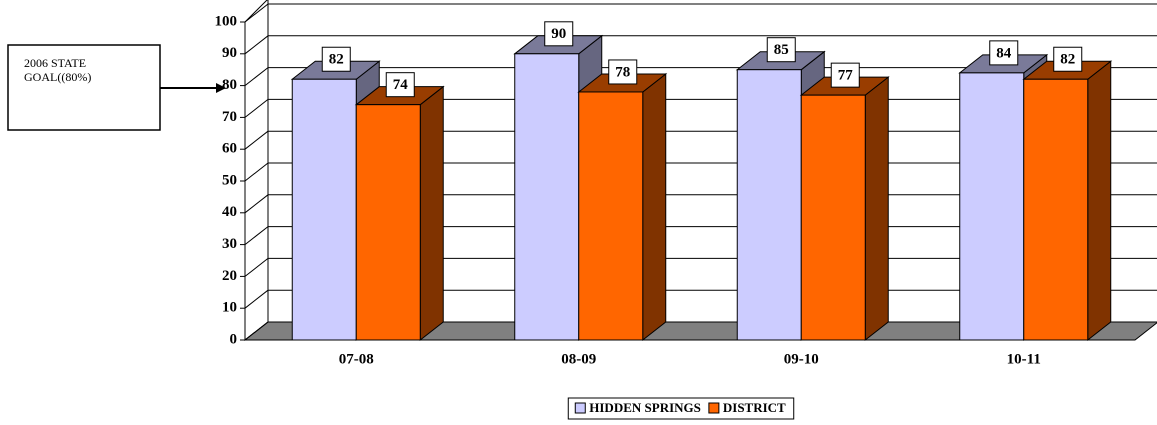  Describe the element at coordinates (229, 276) in the screenshot. I see `y-tick-label: 20` at that location.